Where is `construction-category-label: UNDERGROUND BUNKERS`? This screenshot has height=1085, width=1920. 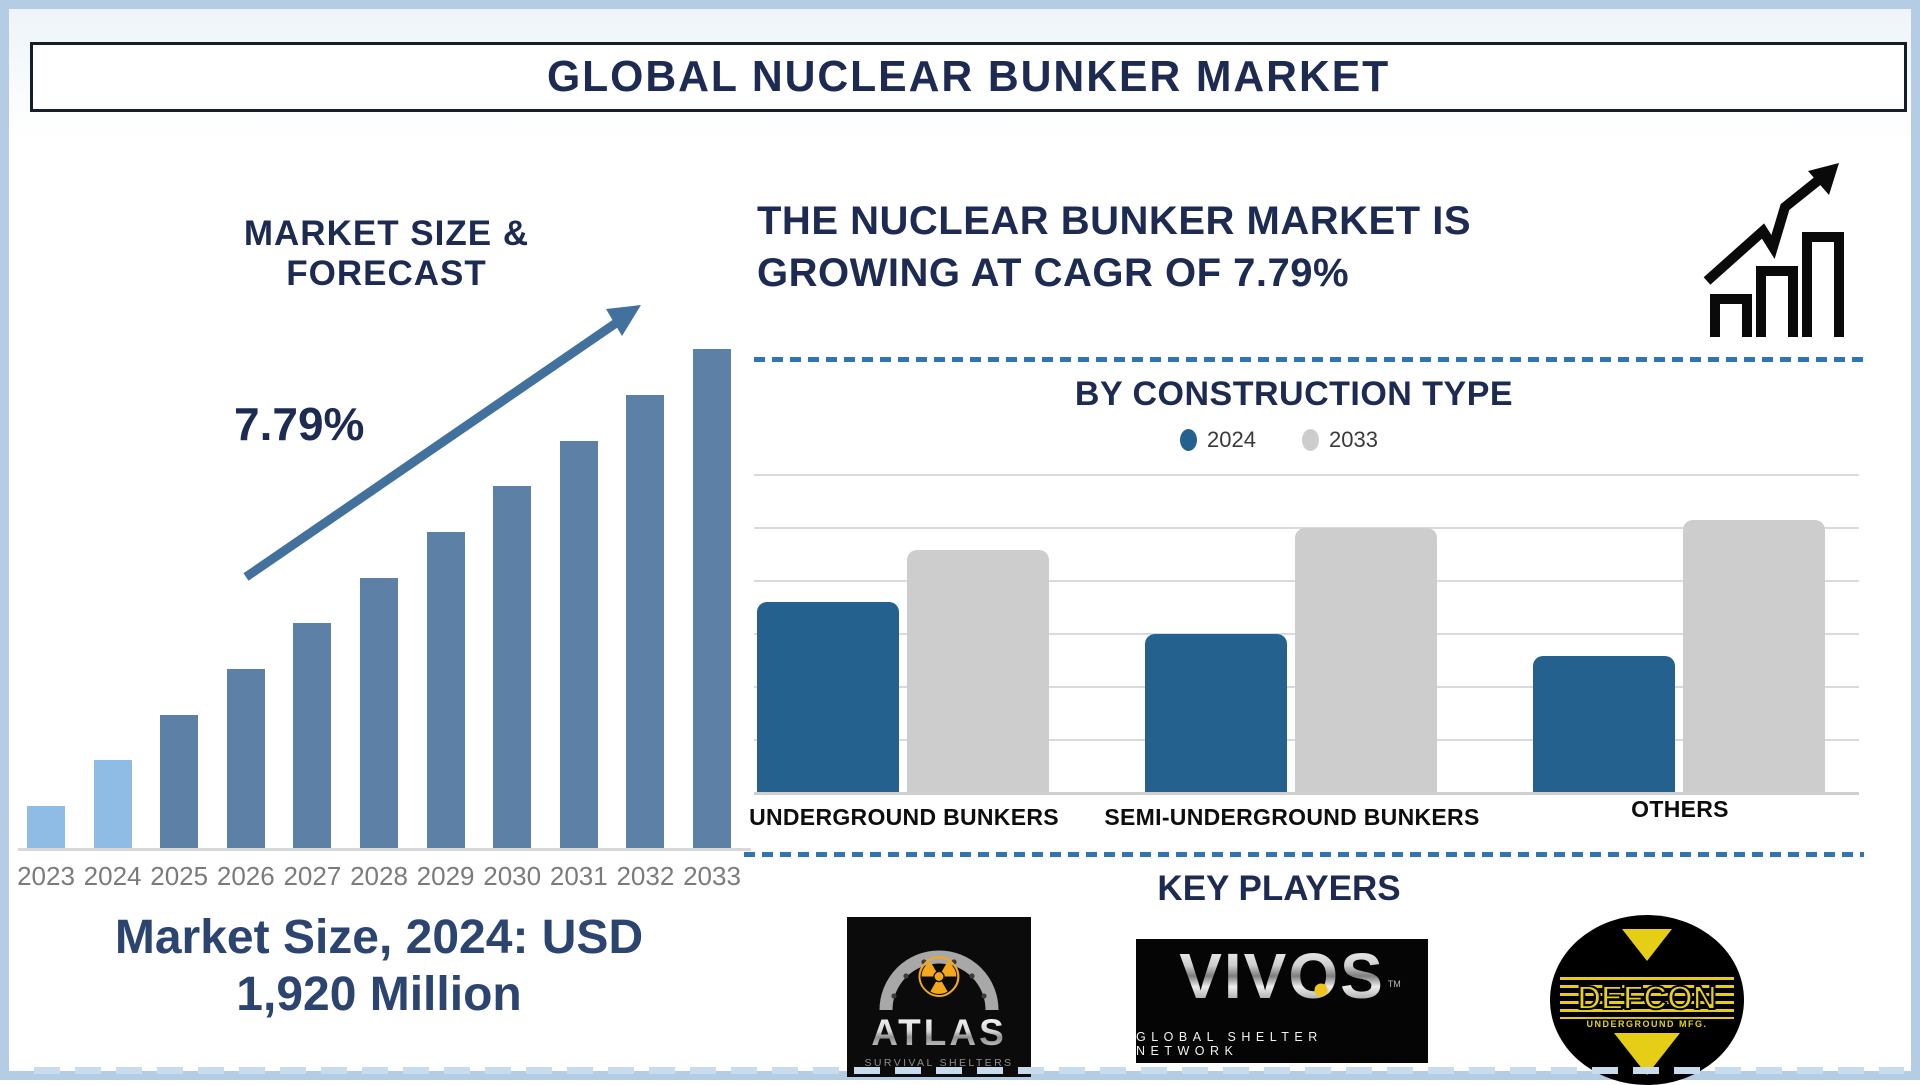 construction-category-label: UNDERGROUND BUNKERS is located at coordinates (904, 817).